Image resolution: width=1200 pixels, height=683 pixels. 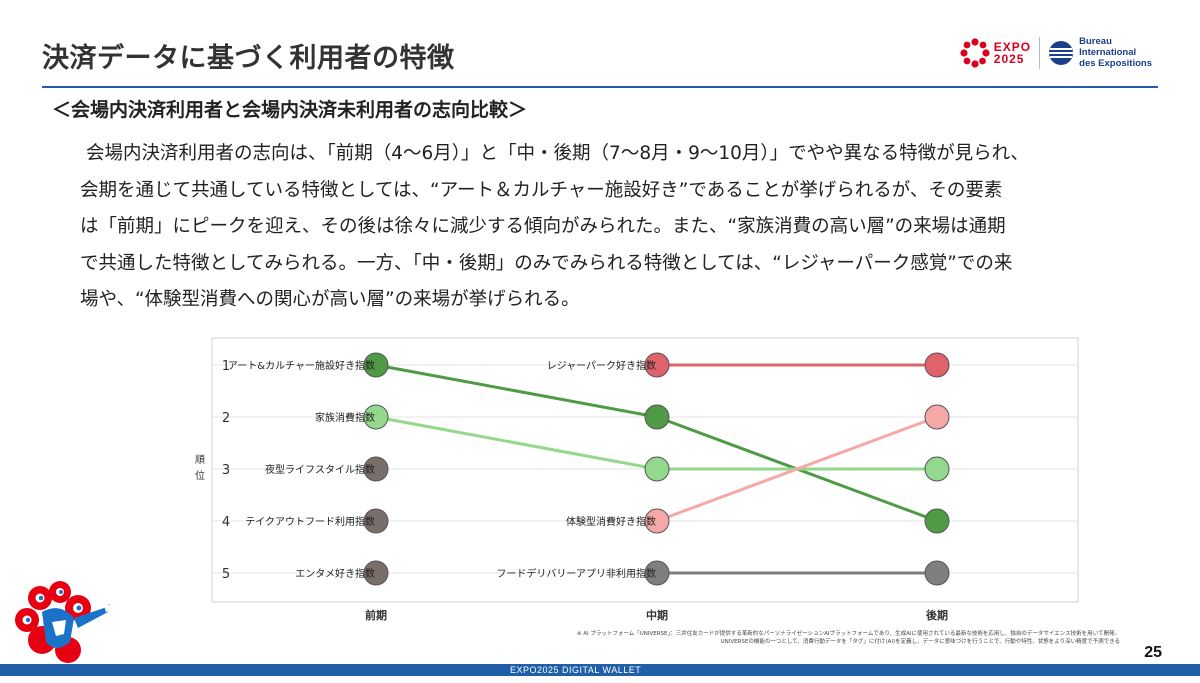 I want to click on expo-logo-line-1: EXPO, so click(x=1012, y=46).